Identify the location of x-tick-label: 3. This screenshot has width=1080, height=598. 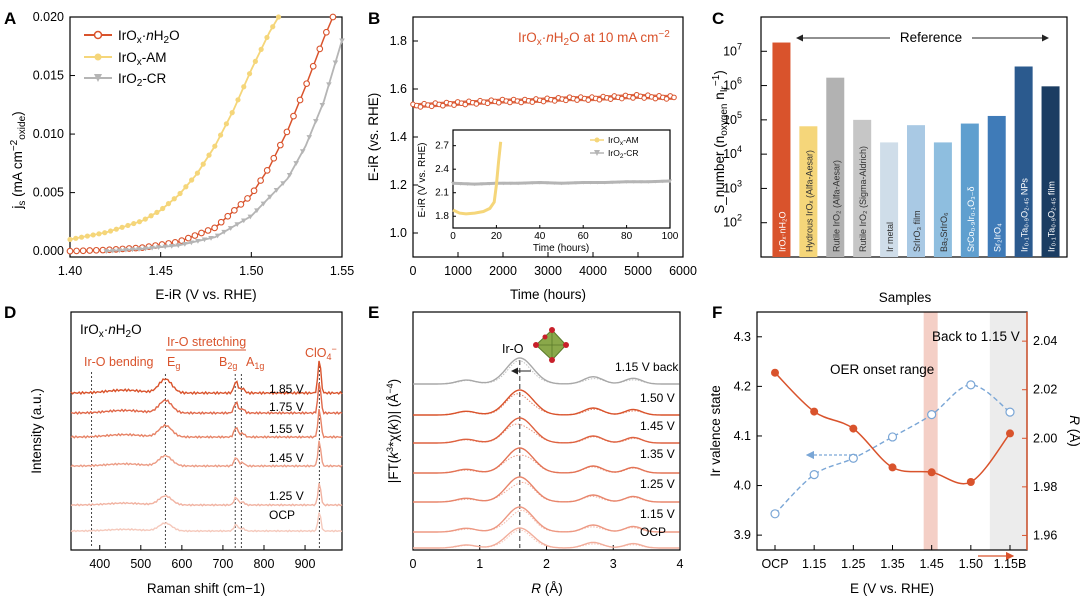
(613, 564).